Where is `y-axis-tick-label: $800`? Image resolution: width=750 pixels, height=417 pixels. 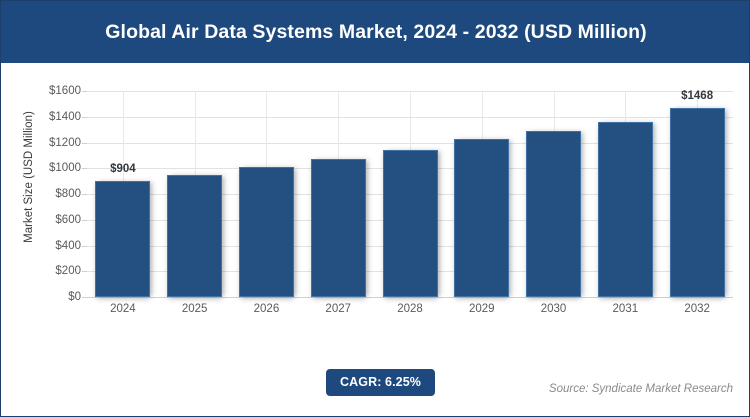
y-axis-tick-label: $800 is located at coordinates (68, 194).